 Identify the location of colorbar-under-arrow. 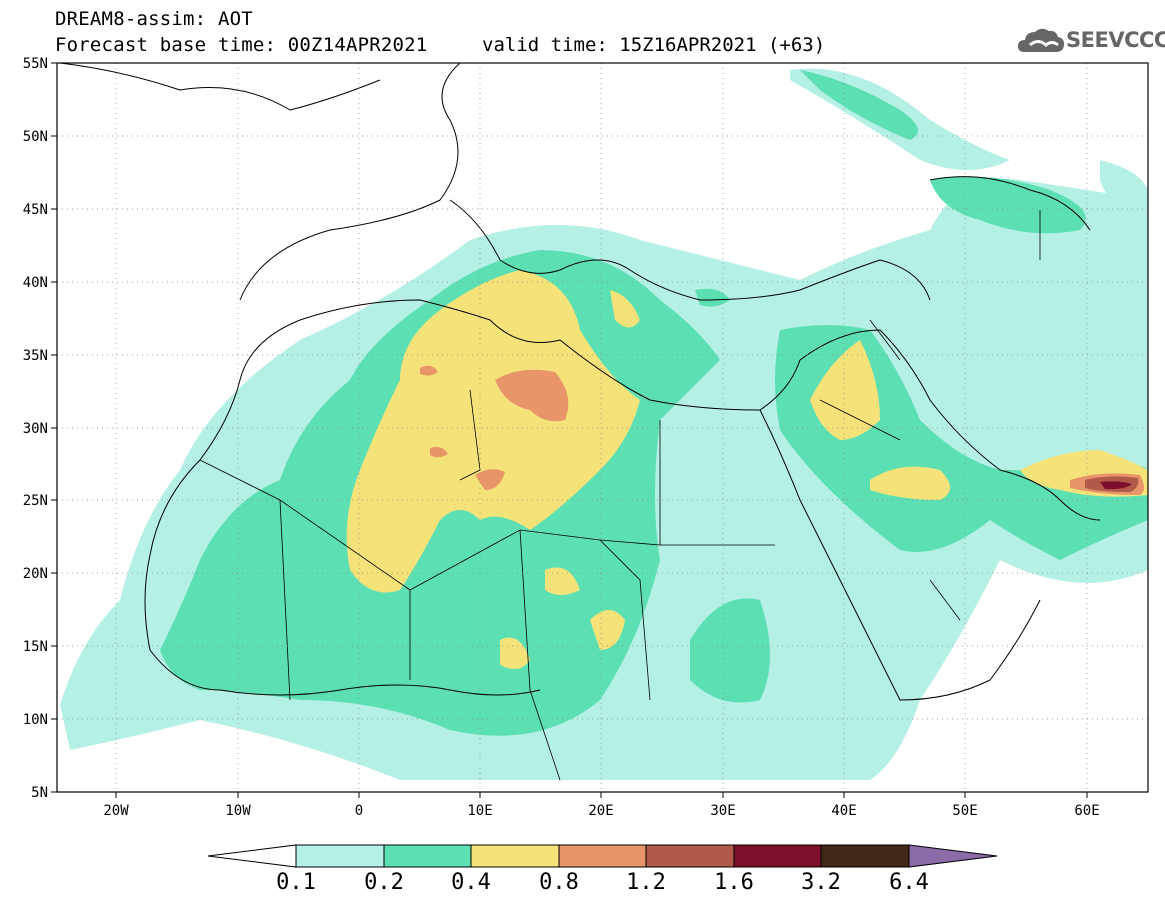
(252, 856).